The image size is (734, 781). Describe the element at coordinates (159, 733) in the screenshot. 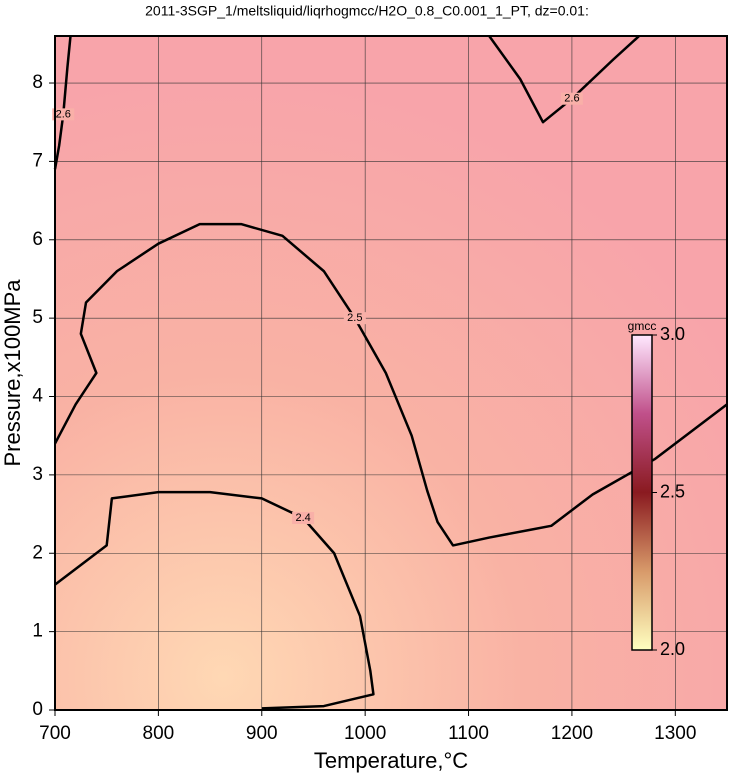

I see `x-tick-label: 800` at that location.